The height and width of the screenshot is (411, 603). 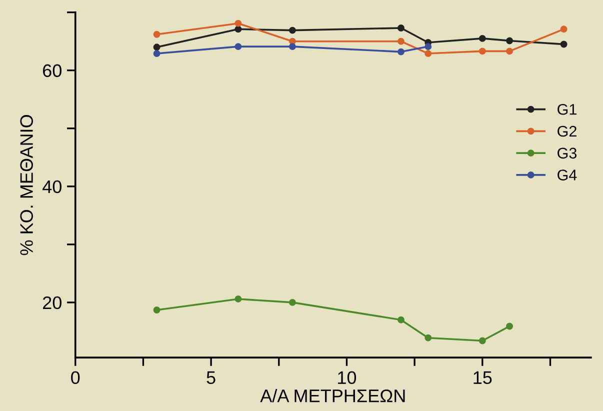 I want to click on y-tick-label: 40, so click(x=52, y=187).